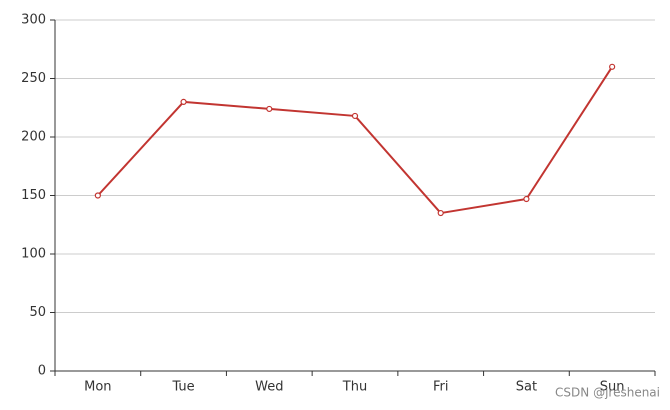 The height and width of the screenshot is (410, 670). I want to click on x-tick-label: Sat, so click(526, 387).